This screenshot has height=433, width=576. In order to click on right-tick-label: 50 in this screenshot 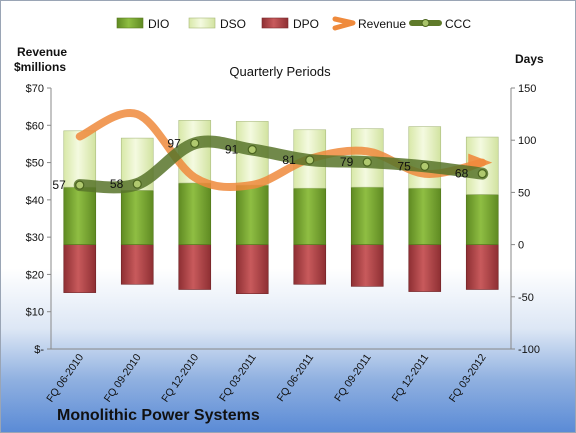, I will do `click(524, 193)`.